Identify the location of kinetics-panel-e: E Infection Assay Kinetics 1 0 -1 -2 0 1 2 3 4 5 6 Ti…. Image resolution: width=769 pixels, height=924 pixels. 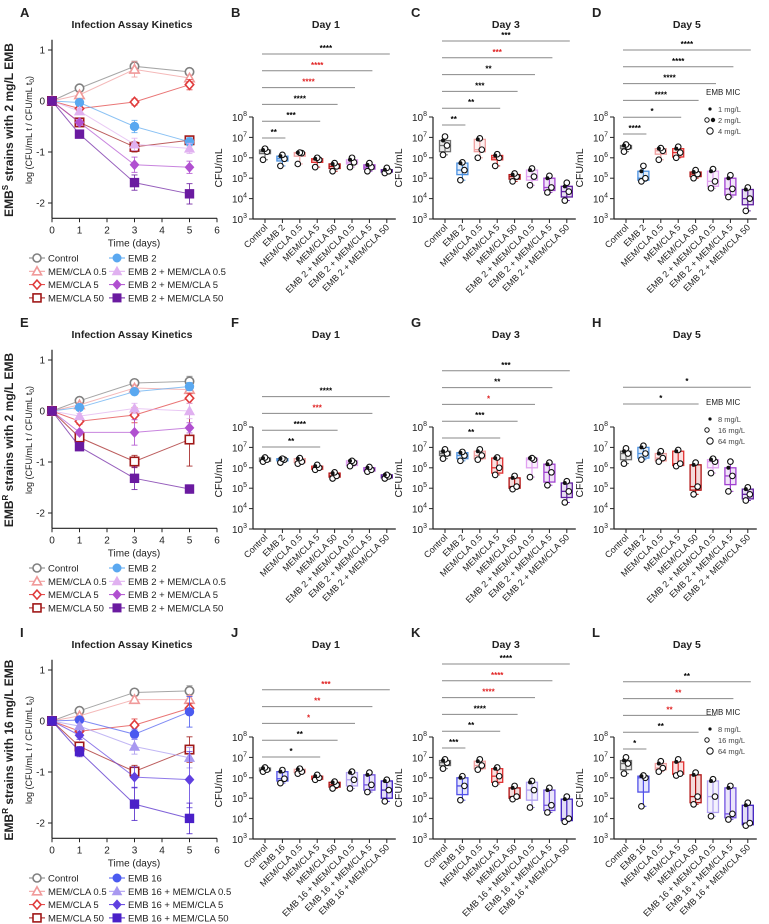
(123, 464).